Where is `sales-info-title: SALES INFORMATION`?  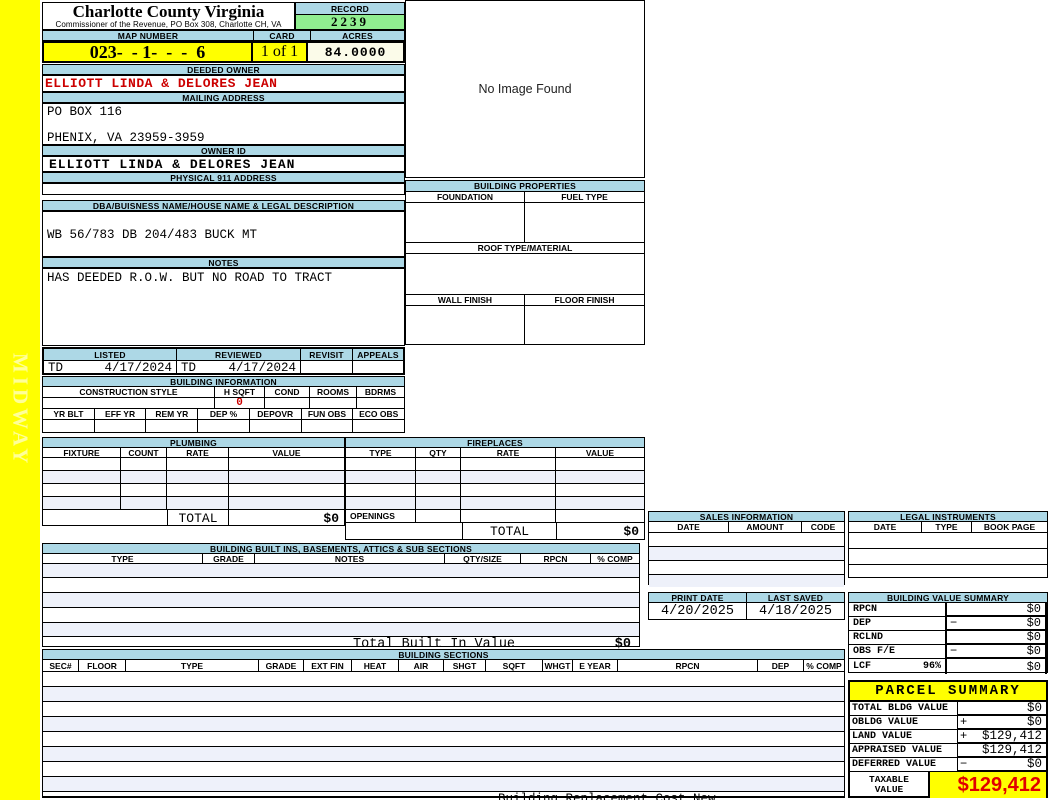
sales-info-title: SALES INFORMATION is located at coordinates (746, 517).